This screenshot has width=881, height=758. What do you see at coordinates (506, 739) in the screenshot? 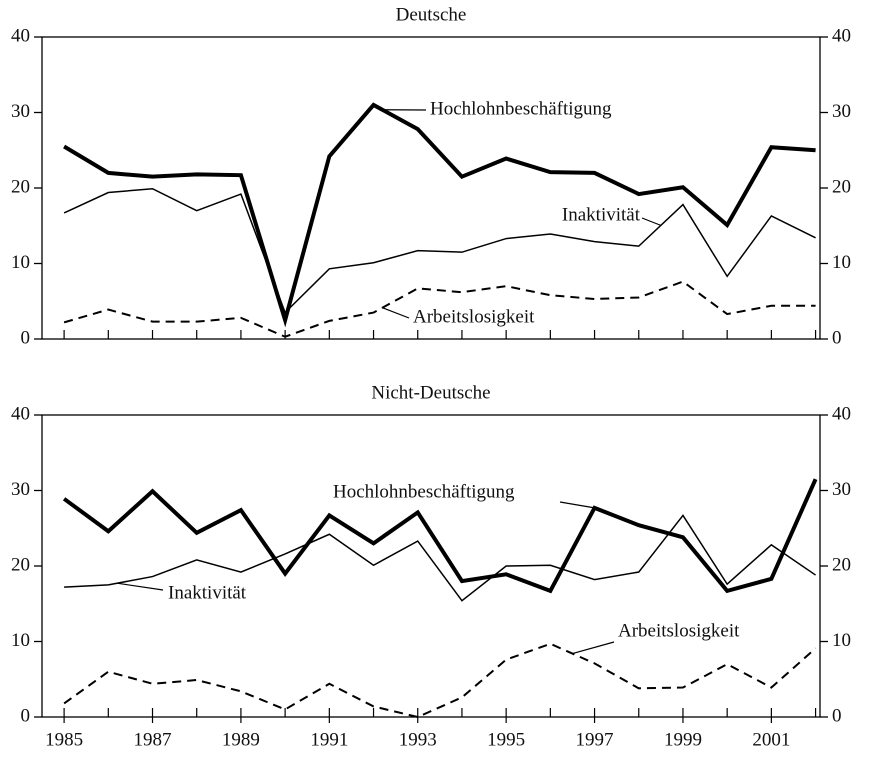
I see `x-tick-label: 1995` at bounding box center [506, 739].